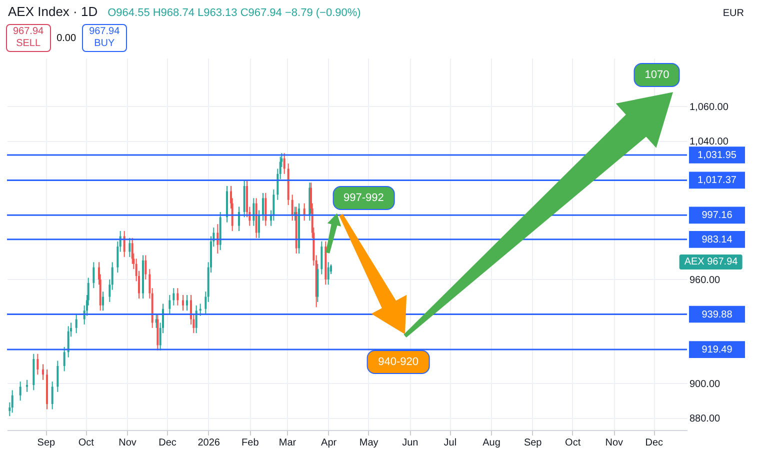  What do you see at coordinates (717, 180) in the screenshot?
I see `ref-line-label: 1,017.37` at bounding box center [717, 180].